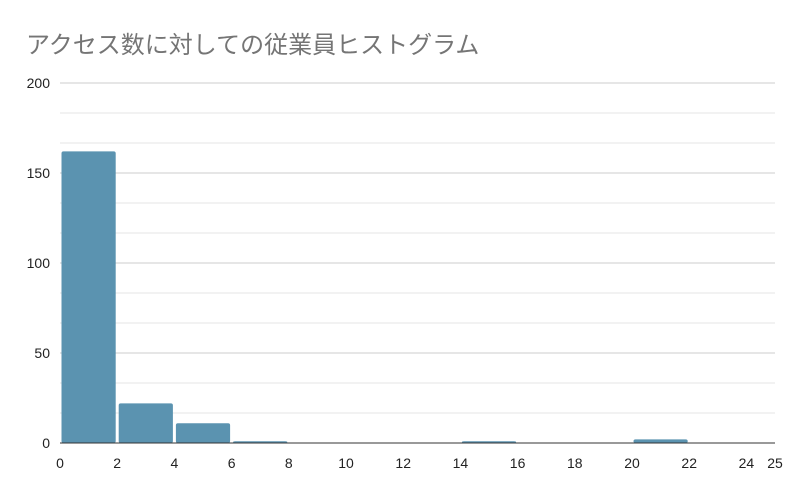 Image resolution: width=800 pixels, height=495 pixels. What do you see at coordinates (575, 463) in the screenshot?
I see `x-tick-label: 18` at bounding box center [575, 463].